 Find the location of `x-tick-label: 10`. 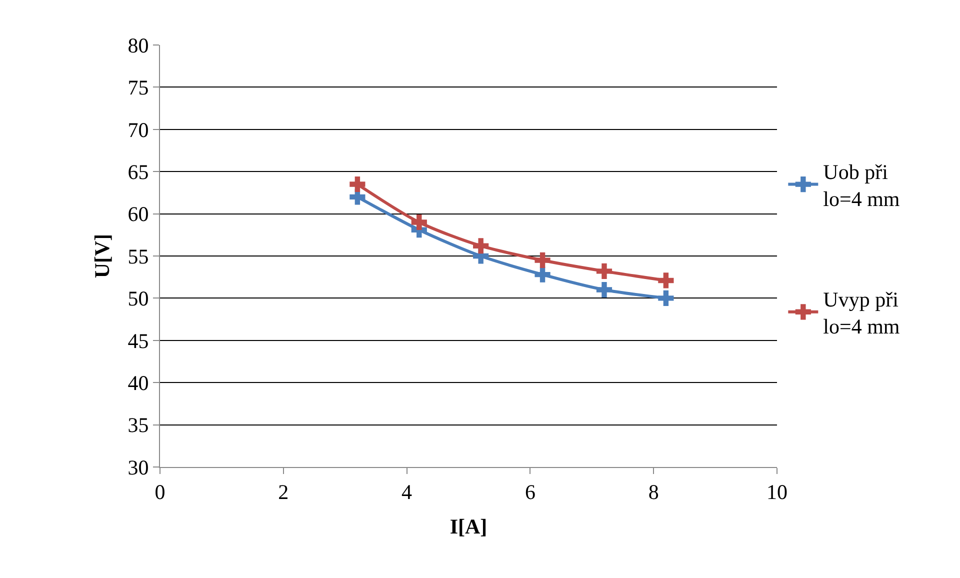

x-tick-label: 10 is located at coordinates (777, 492).